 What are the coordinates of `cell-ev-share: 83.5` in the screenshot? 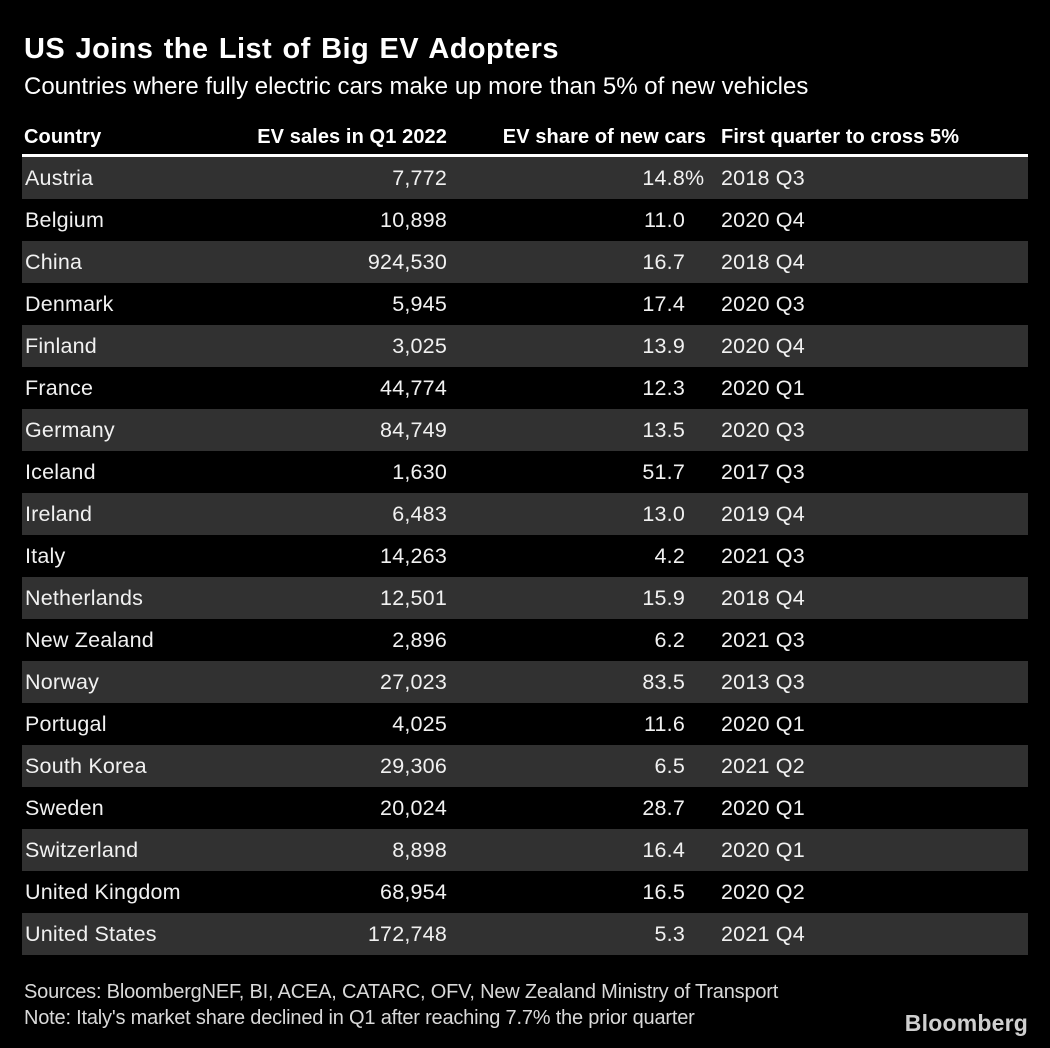 It's located at (576, 682).